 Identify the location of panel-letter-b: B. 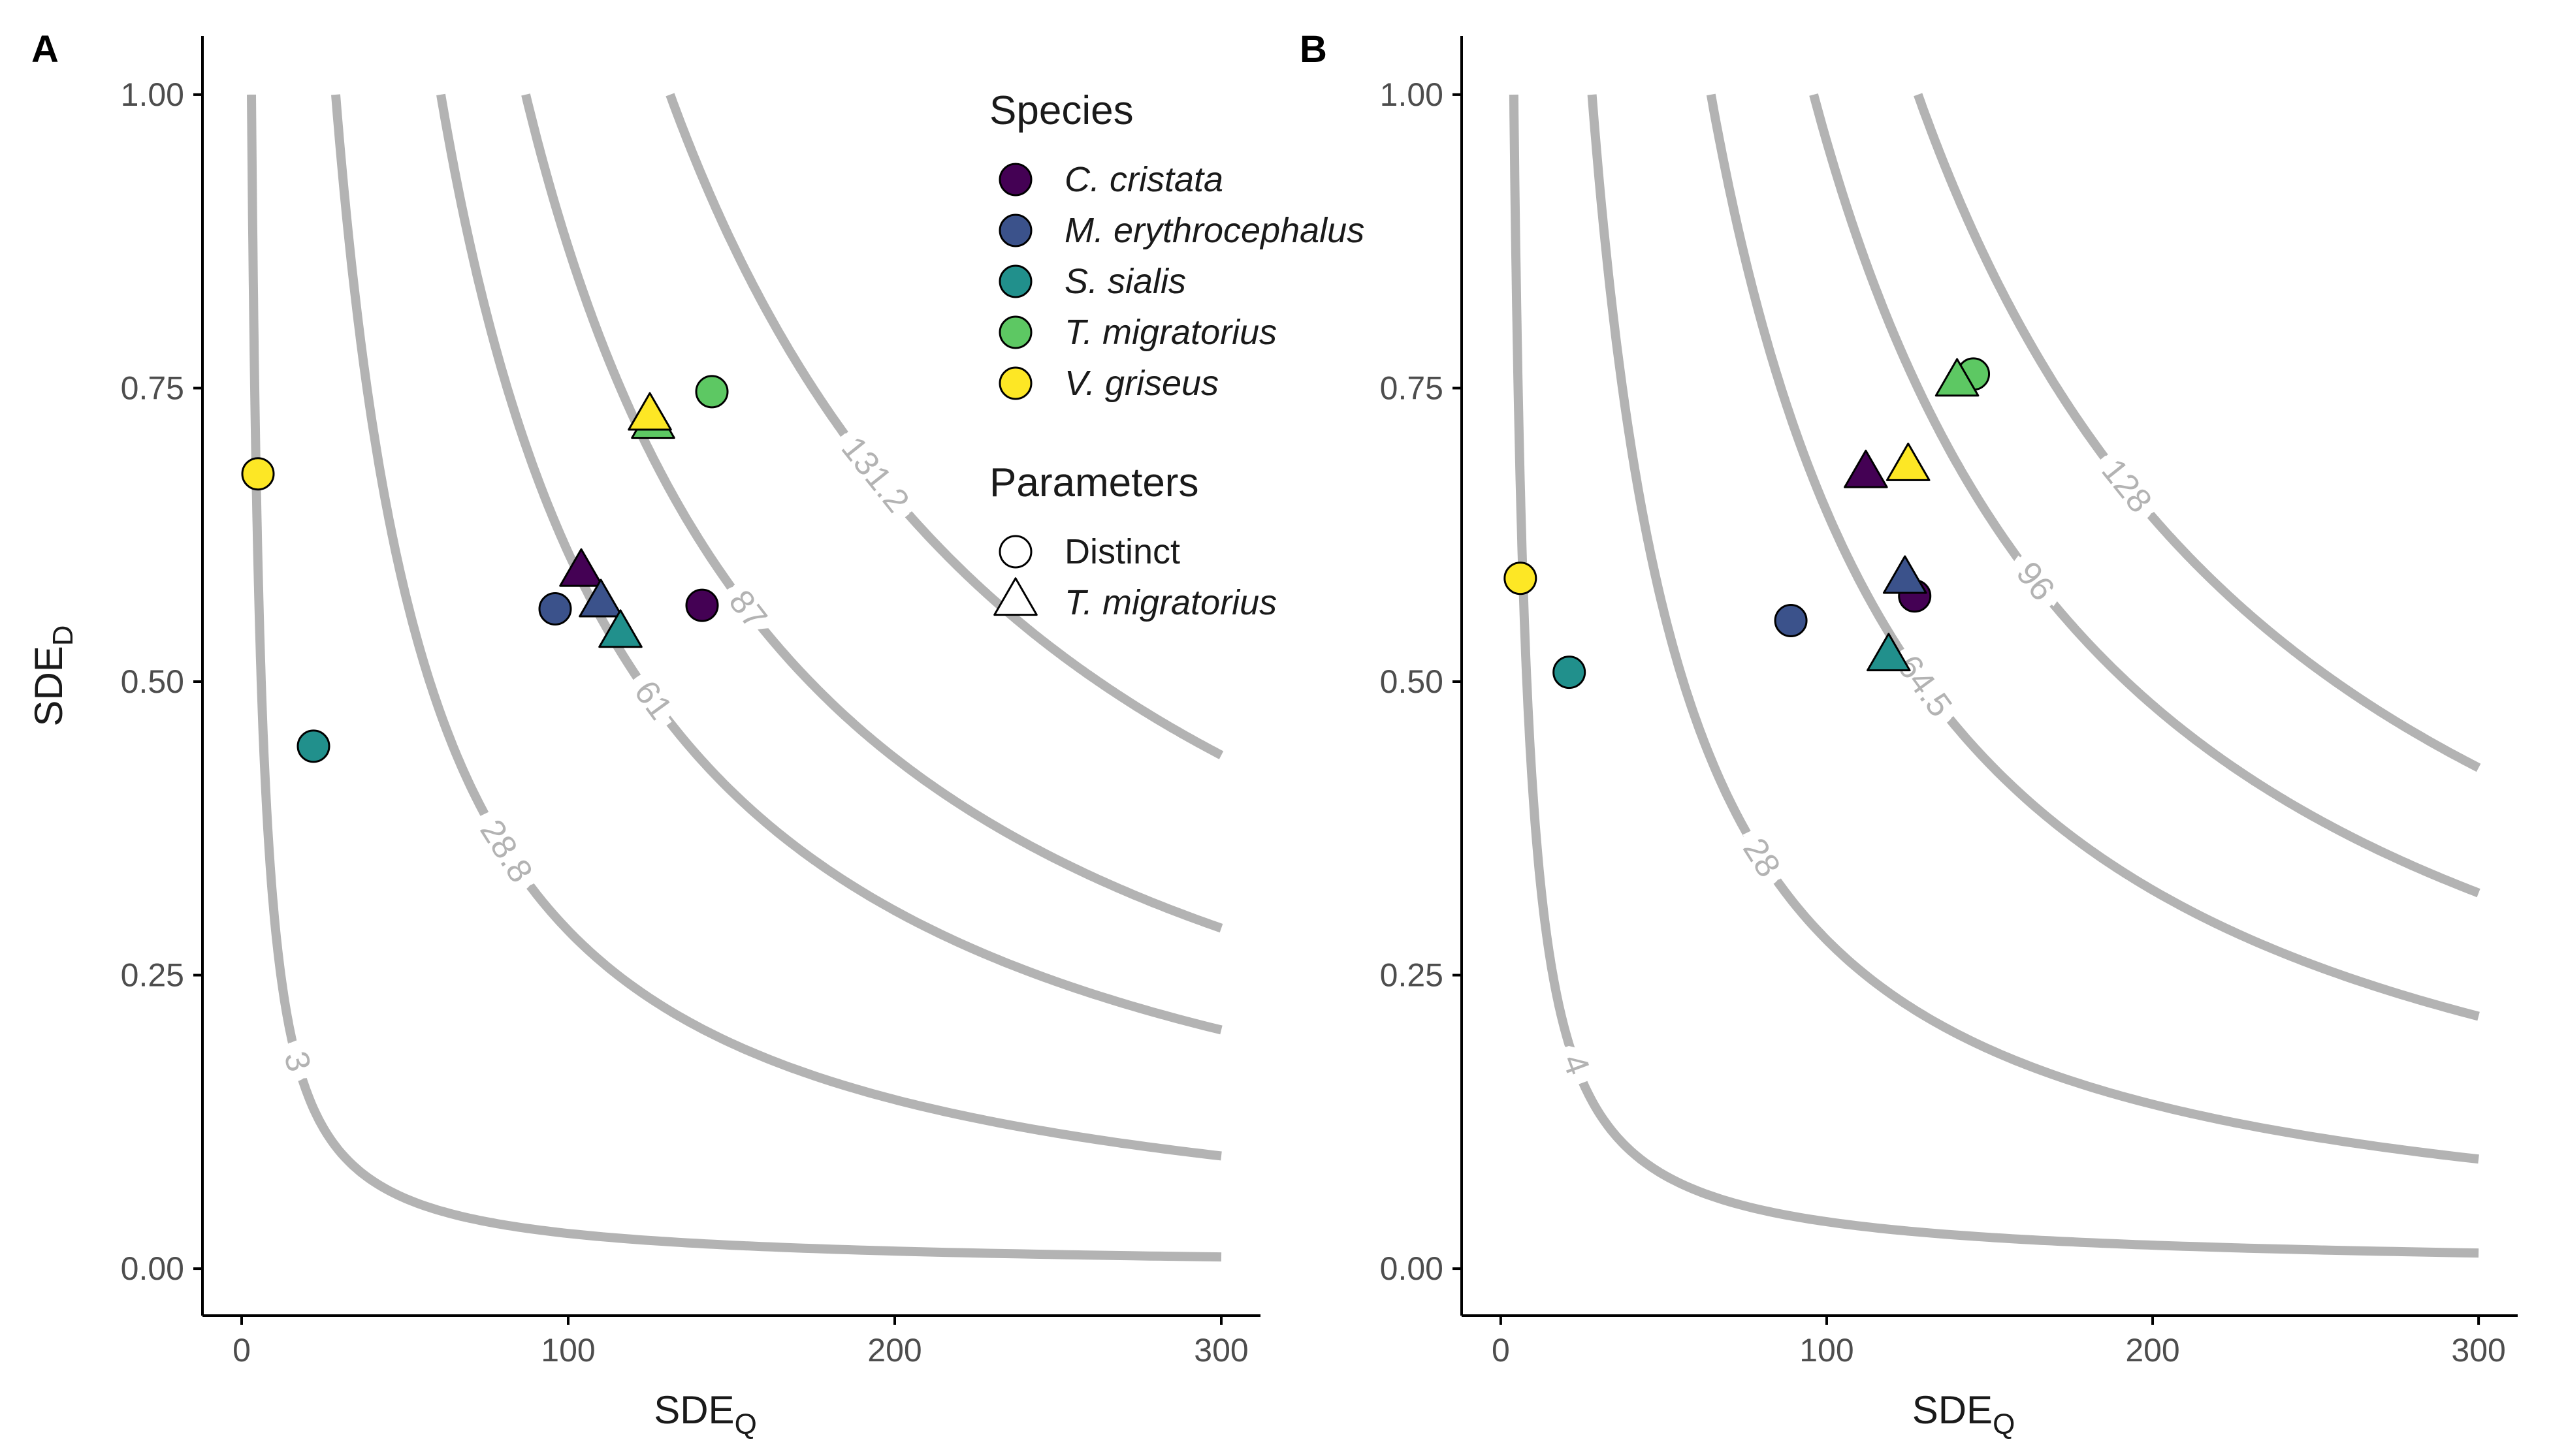
(1313, 50).